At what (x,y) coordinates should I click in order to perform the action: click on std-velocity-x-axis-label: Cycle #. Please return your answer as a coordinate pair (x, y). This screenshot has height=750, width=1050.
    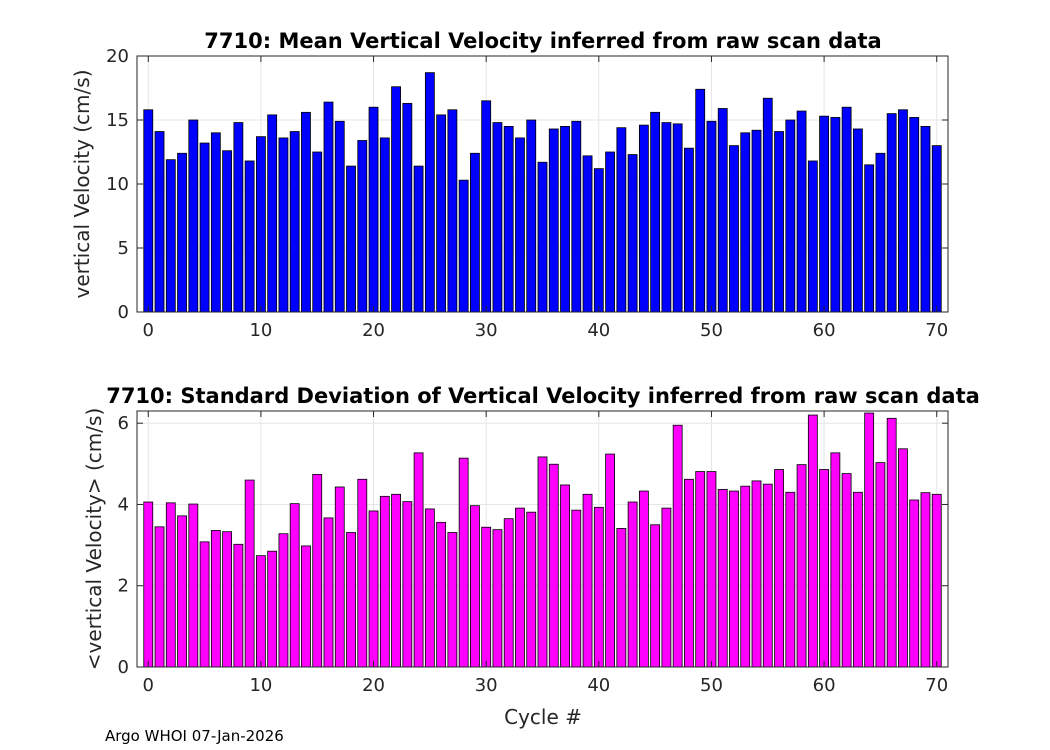
    Looking at the image, I should click on (543, 717).